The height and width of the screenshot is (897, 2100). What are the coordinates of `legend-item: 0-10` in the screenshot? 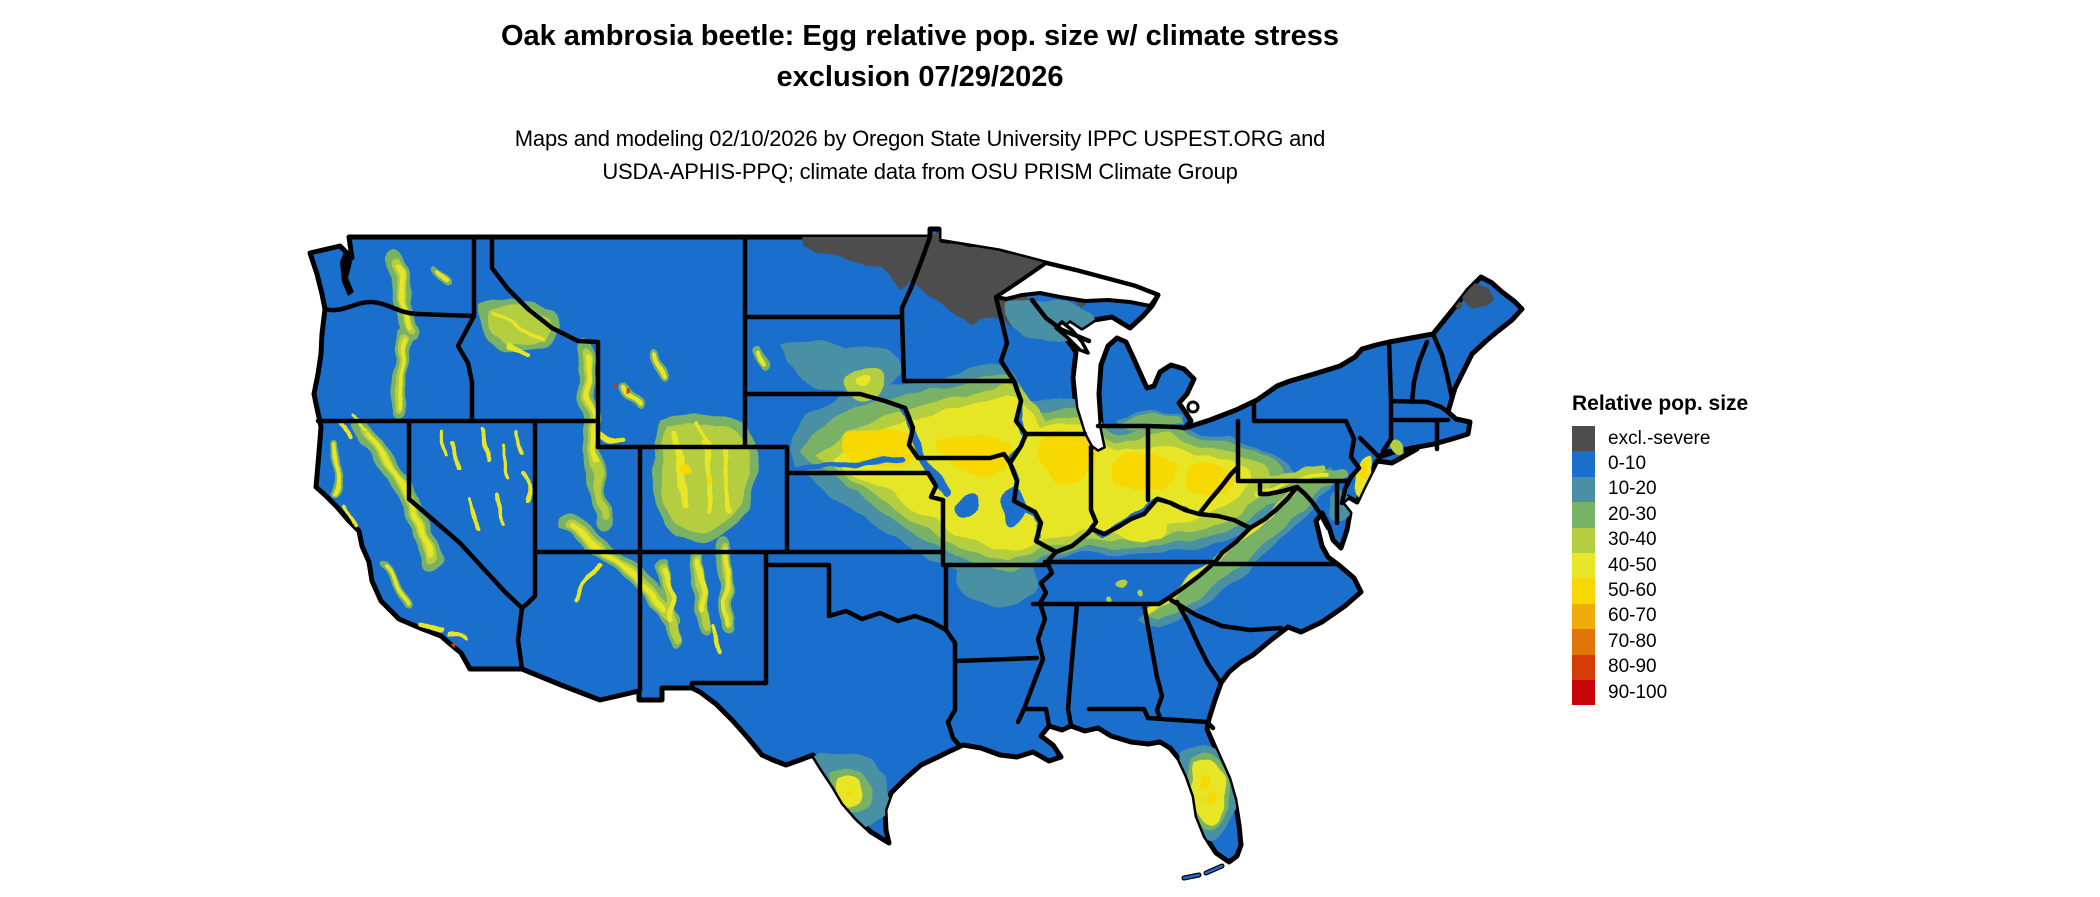 It's located at (1702, 464).